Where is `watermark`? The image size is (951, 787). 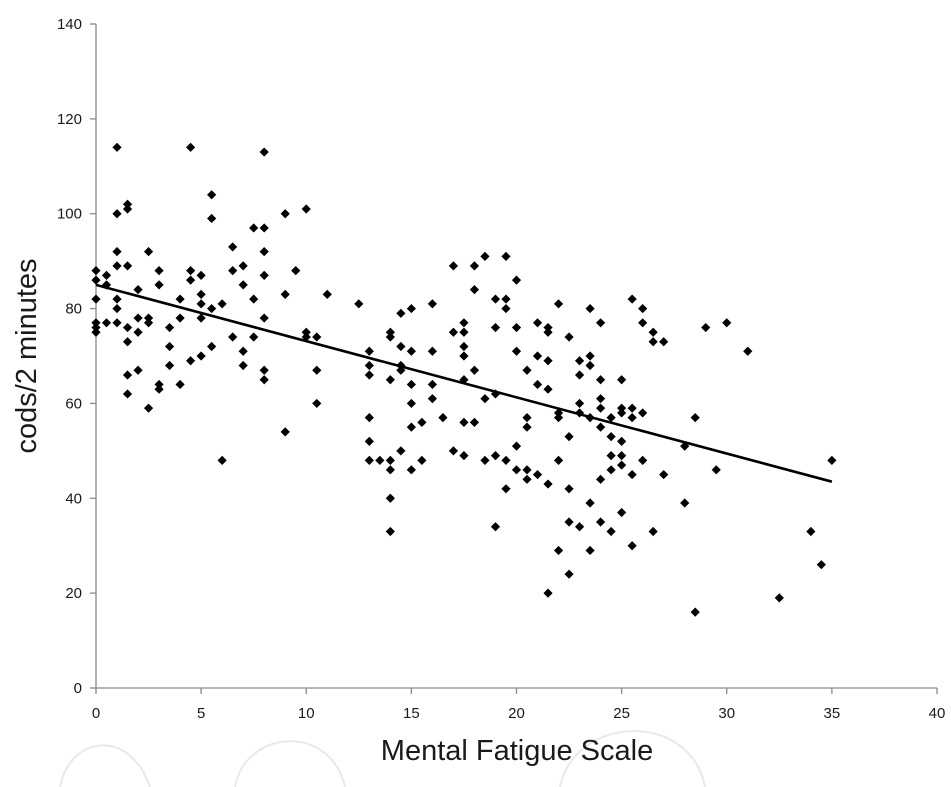 watermark is located at coordinates (382, 758).